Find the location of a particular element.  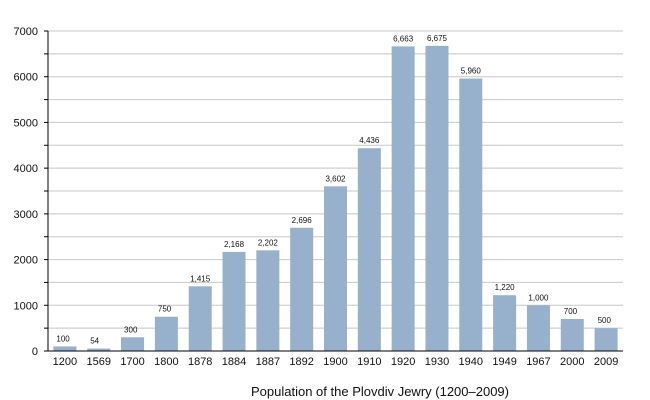

data-label: 300 is located at coordinates (131, 329).